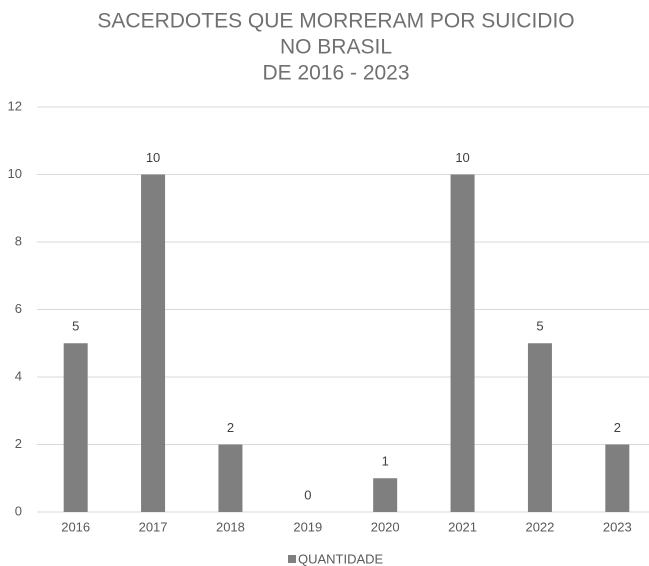  Describe the element at coordinates (307, 526) in the screenshot. I see `x-tick-label: 2019` at that location.